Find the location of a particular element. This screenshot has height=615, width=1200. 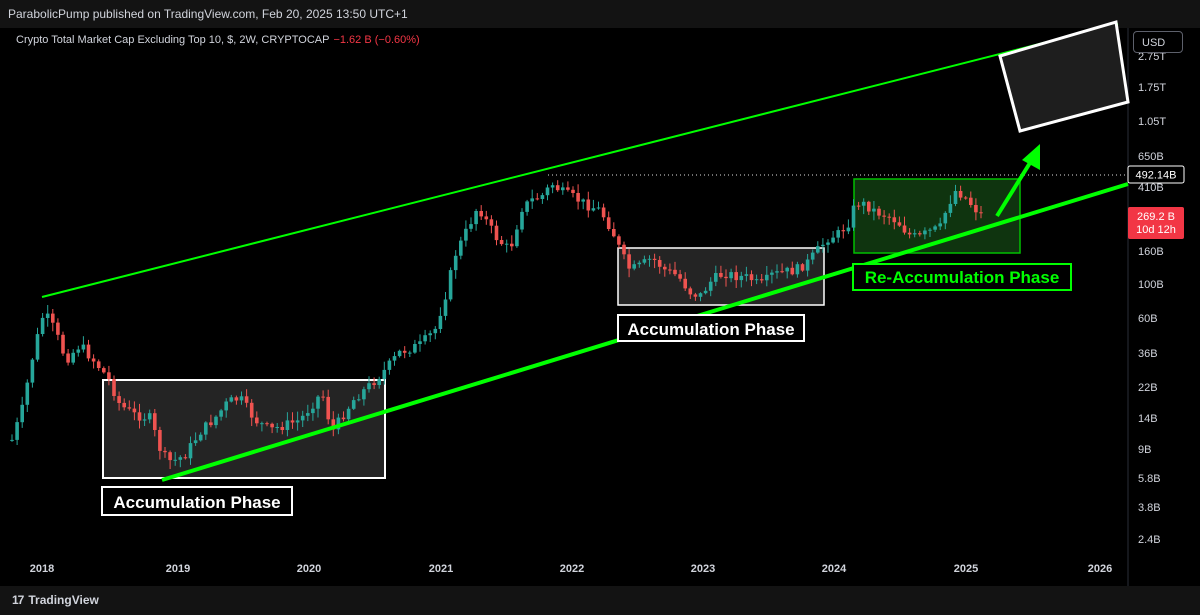

reaccumulation-label: Re-Accumulation Phase is located at coordinates (962, 277).